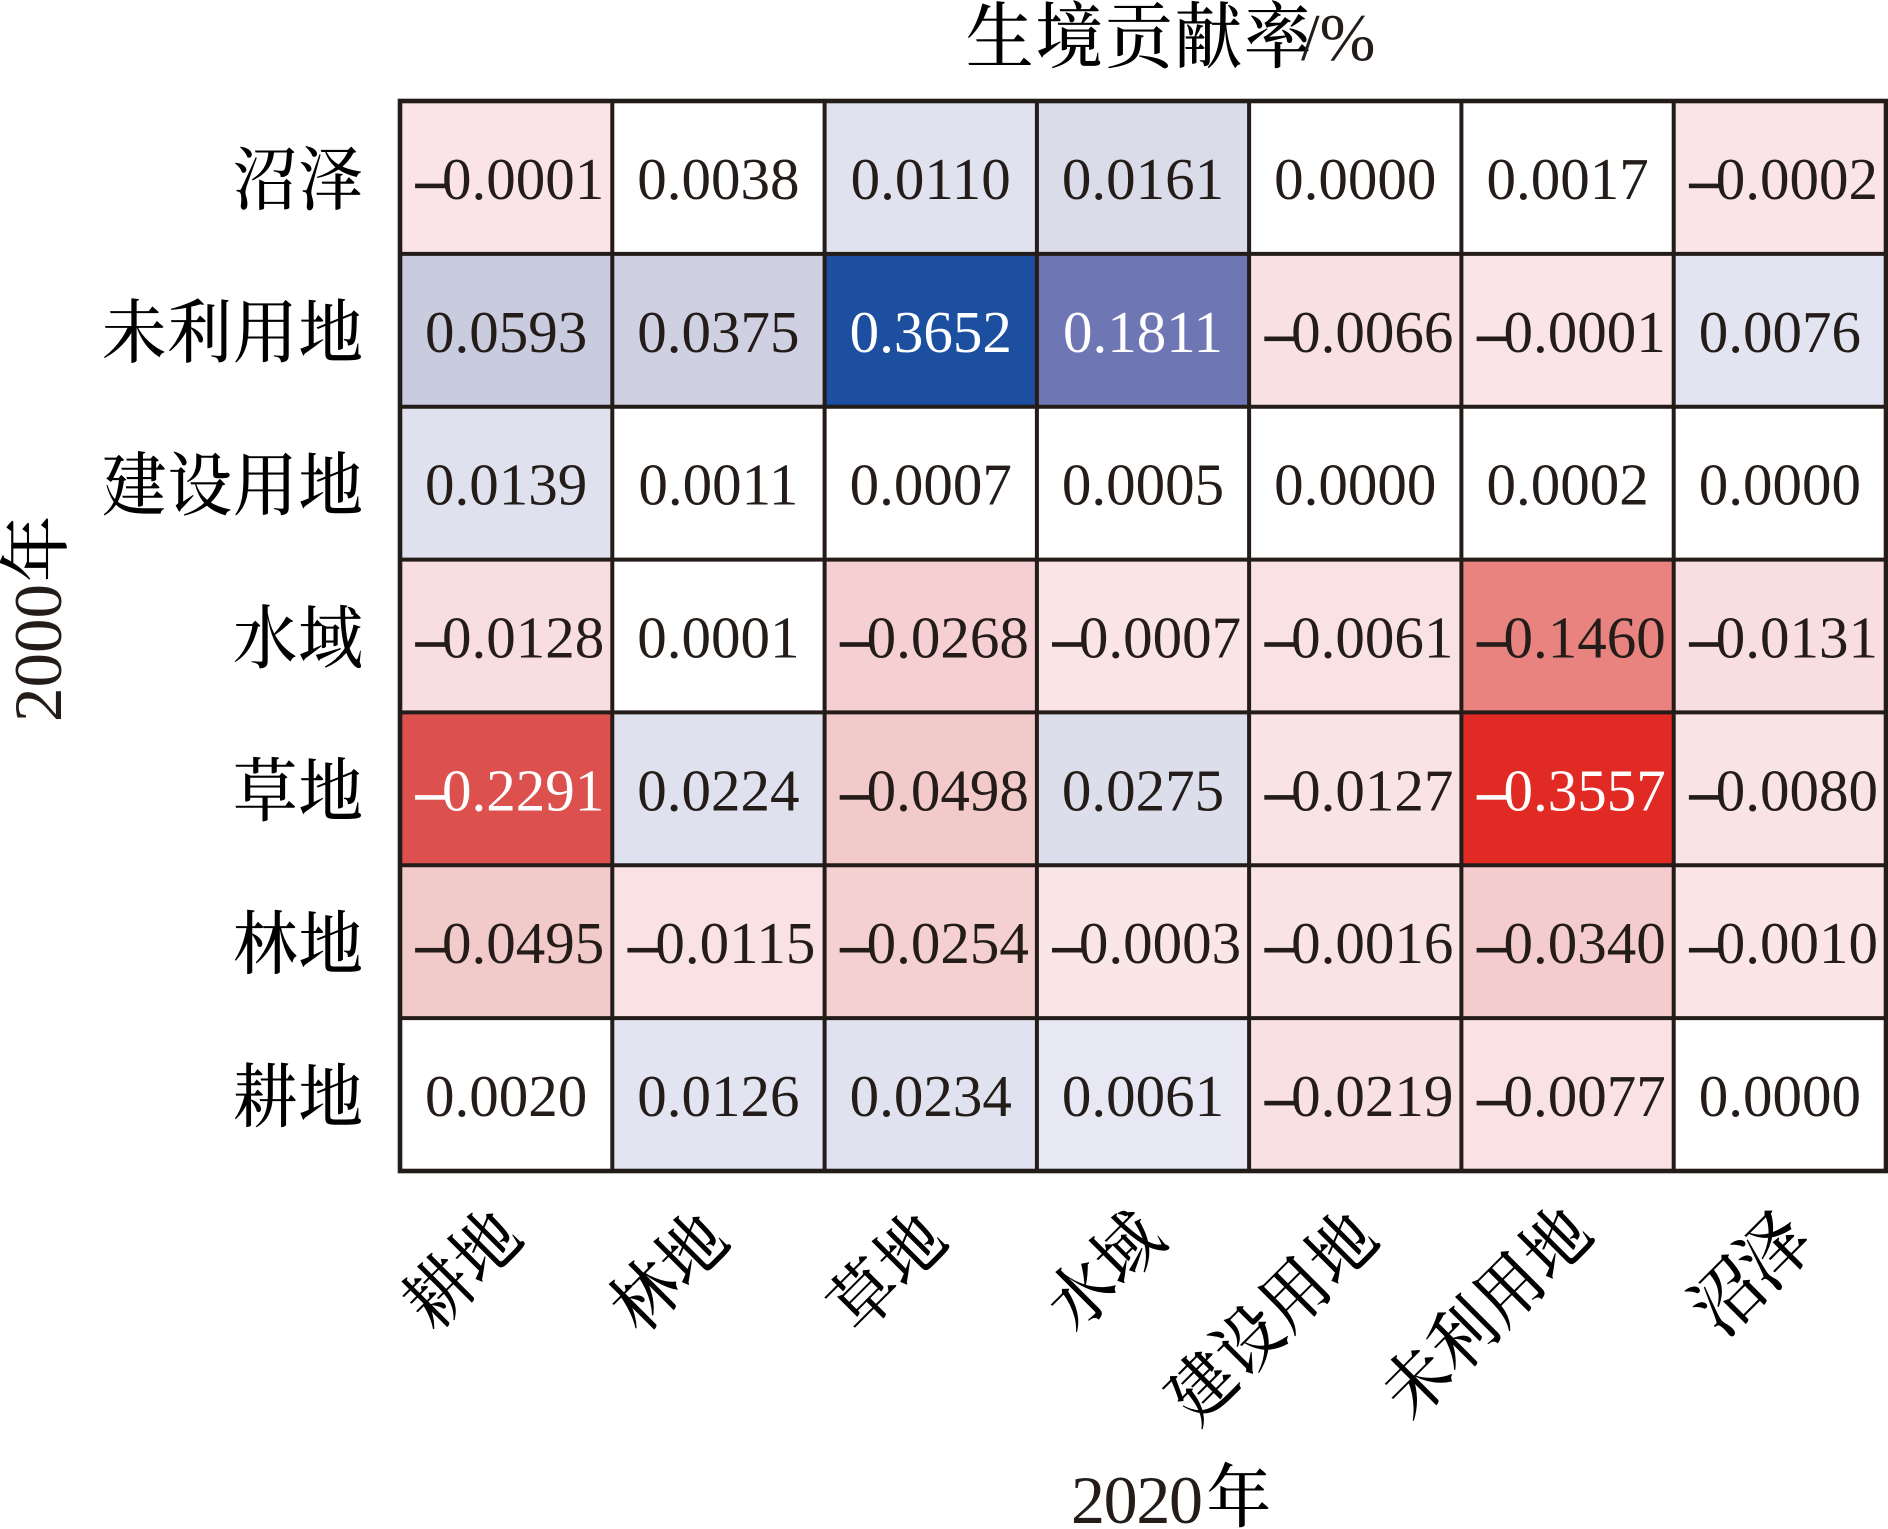 The height and width of the screenshot is (1529, 1888). I want to click on svg-text: 0.0017, so click(1567, 179).